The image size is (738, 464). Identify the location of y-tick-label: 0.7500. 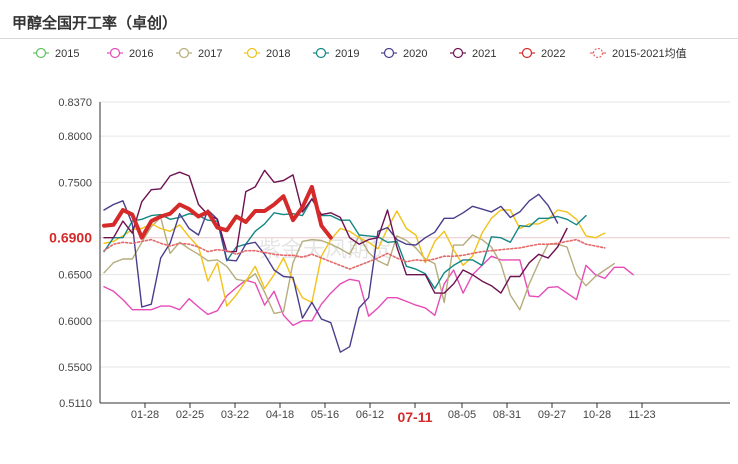
(75, 183).